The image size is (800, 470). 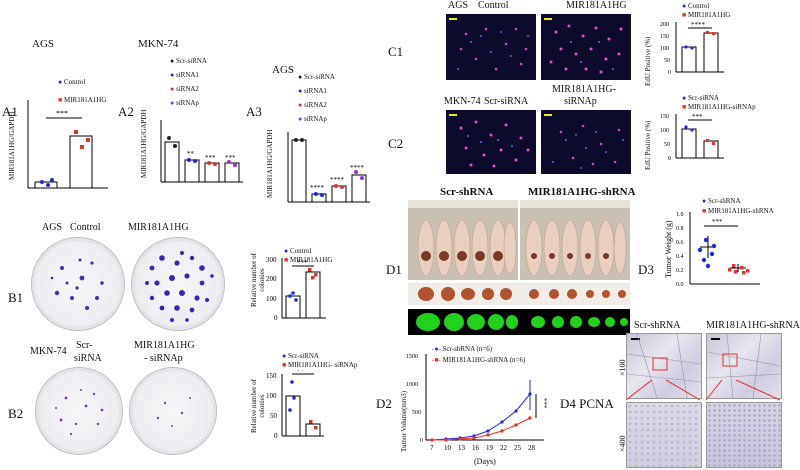 I want to click on svg-text: 1.0, so click(x=680, y=215).